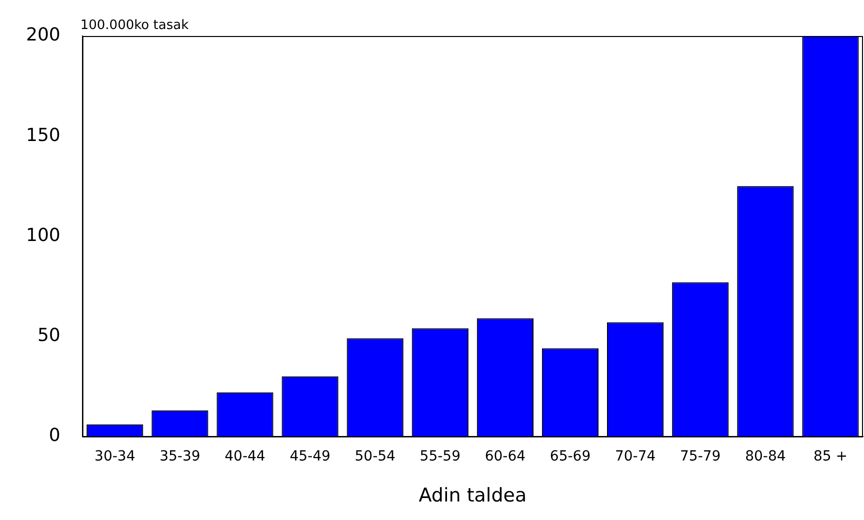 The image size is (864, 520). I want to click on x-tick-label: 40-44, so click(245, 456).